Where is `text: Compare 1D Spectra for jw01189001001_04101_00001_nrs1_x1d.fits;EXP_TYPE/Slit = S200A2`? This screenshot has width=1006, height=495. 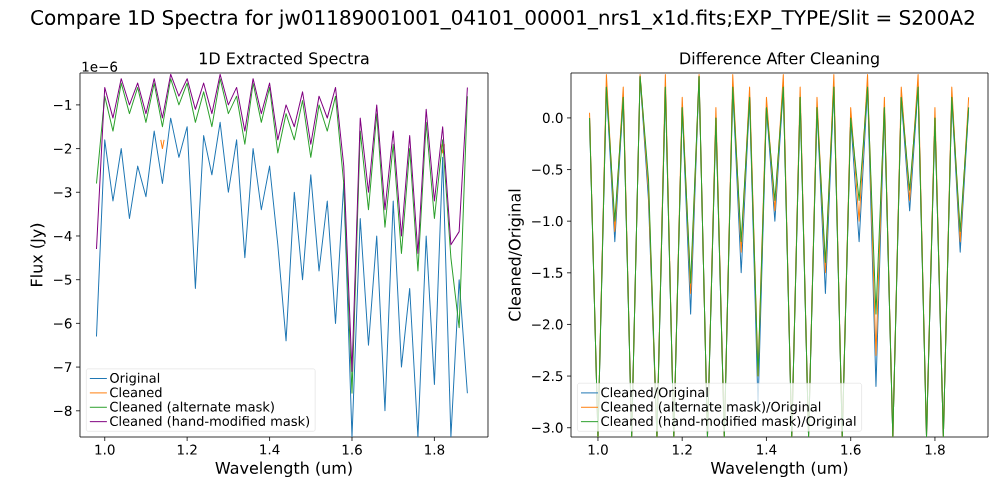
text: Compare 1D Spectra for jw01189001001_04101_00001_nrs1_x1d.fits;EXP_TYPE/Slit = S200A2 is located at coordinates (502, 19).